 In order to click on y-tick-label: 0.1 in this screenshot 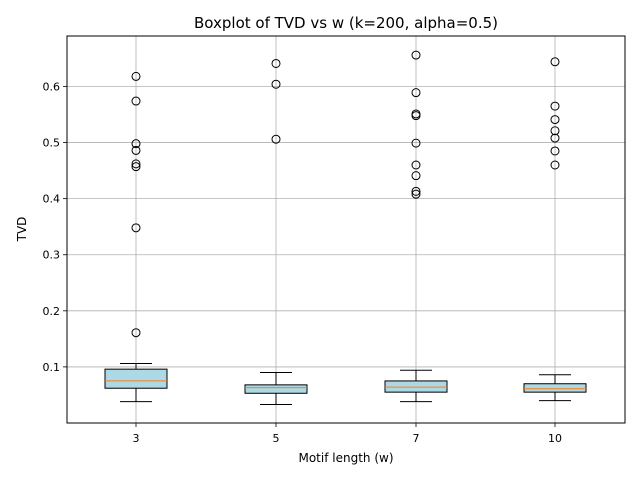, I will do `click(52, 367)`.